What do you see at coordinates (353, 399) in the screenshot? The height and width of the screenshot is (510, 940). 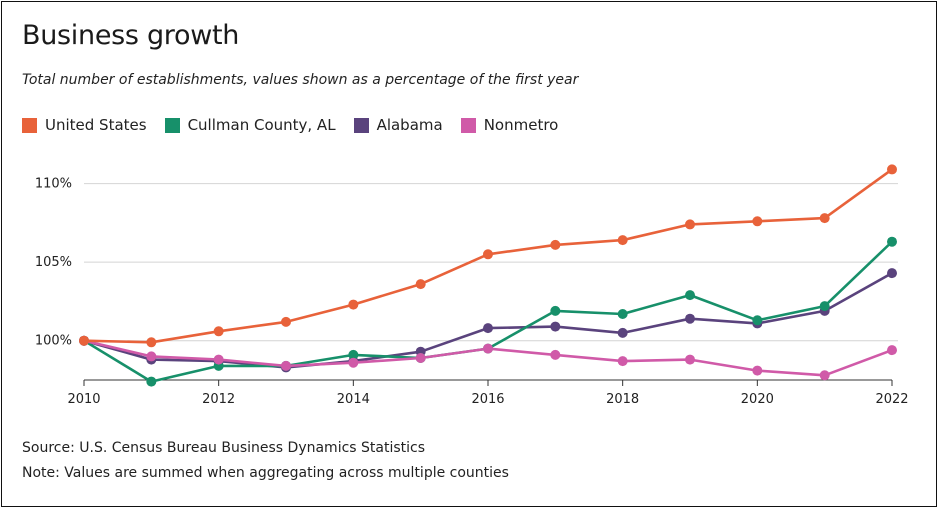 I see `x-tick-label: 2014` at bounding box center [353, 399].